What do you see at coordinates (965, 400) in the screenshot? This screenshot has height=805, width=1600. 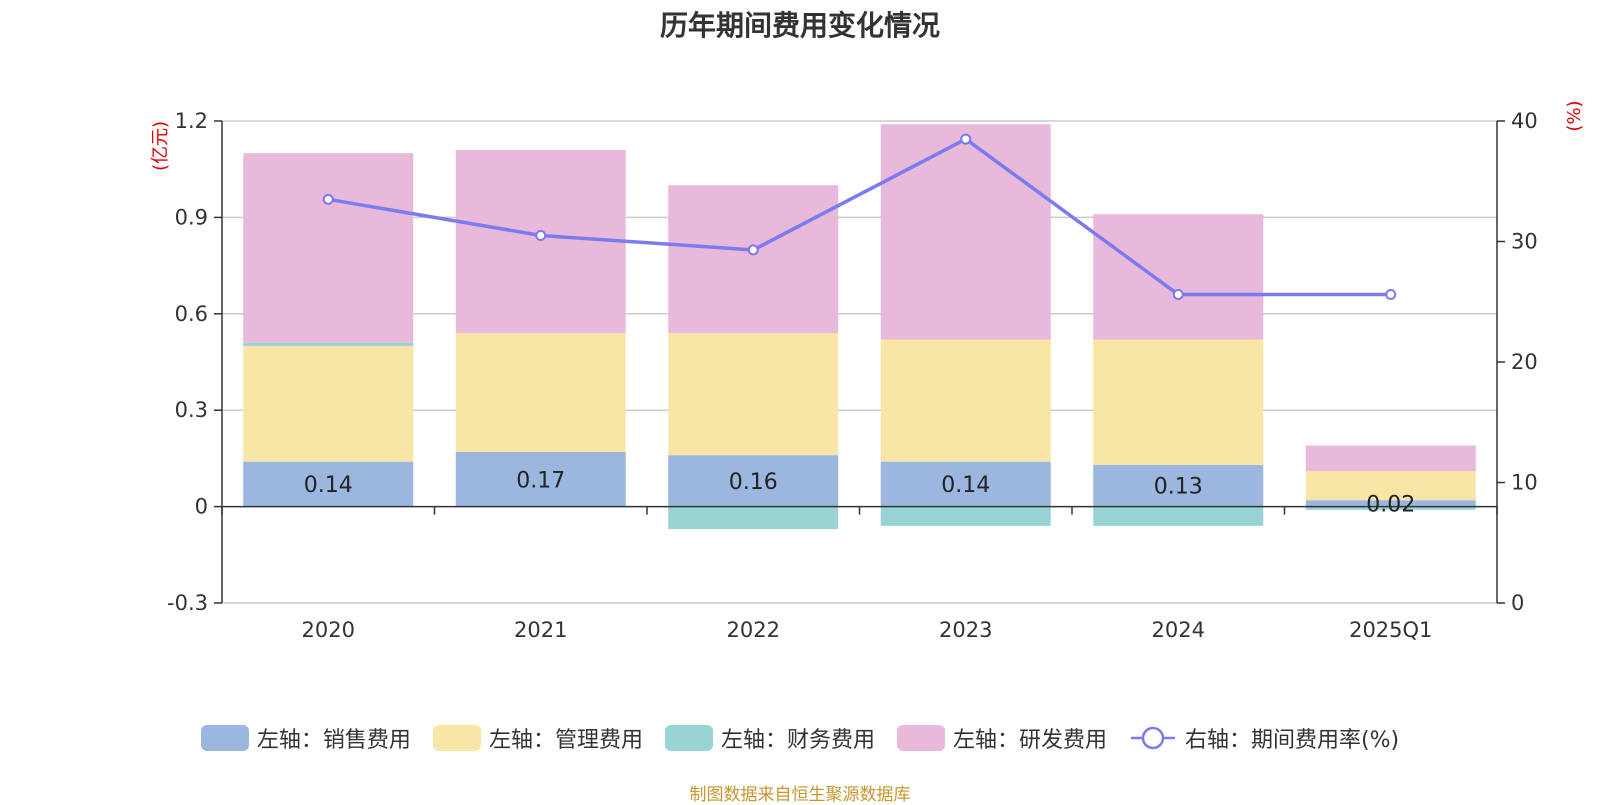 I see `bar-admin-2023` at bounding box center [965, 400].